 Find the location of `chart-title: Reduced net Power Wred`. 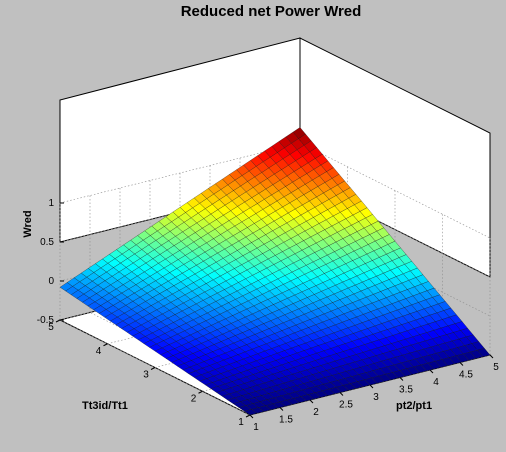

chart-title: Reduced net Power Wred is located at coordinates (271, 11).